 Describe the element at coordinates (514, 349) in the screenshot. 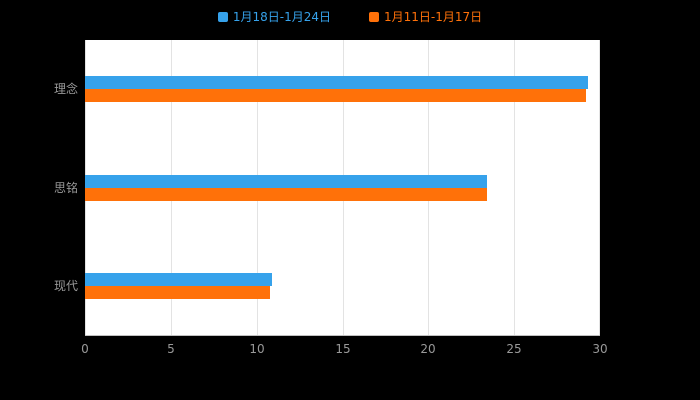

I see `x-tick-label: 25` at that location.